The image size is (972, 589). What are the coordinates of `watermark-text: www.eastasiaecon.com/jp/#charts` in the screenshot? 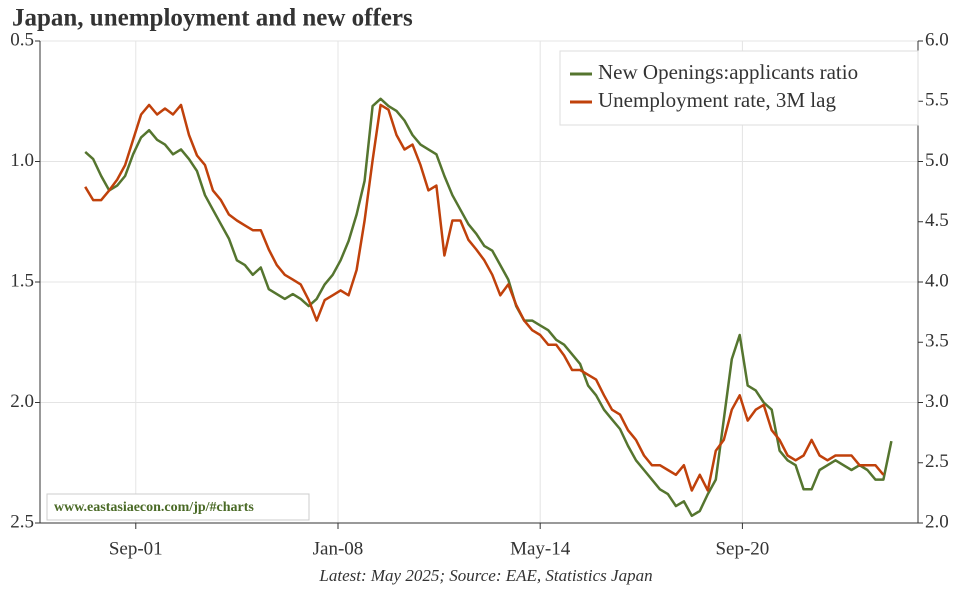 It's located at (154, 507).